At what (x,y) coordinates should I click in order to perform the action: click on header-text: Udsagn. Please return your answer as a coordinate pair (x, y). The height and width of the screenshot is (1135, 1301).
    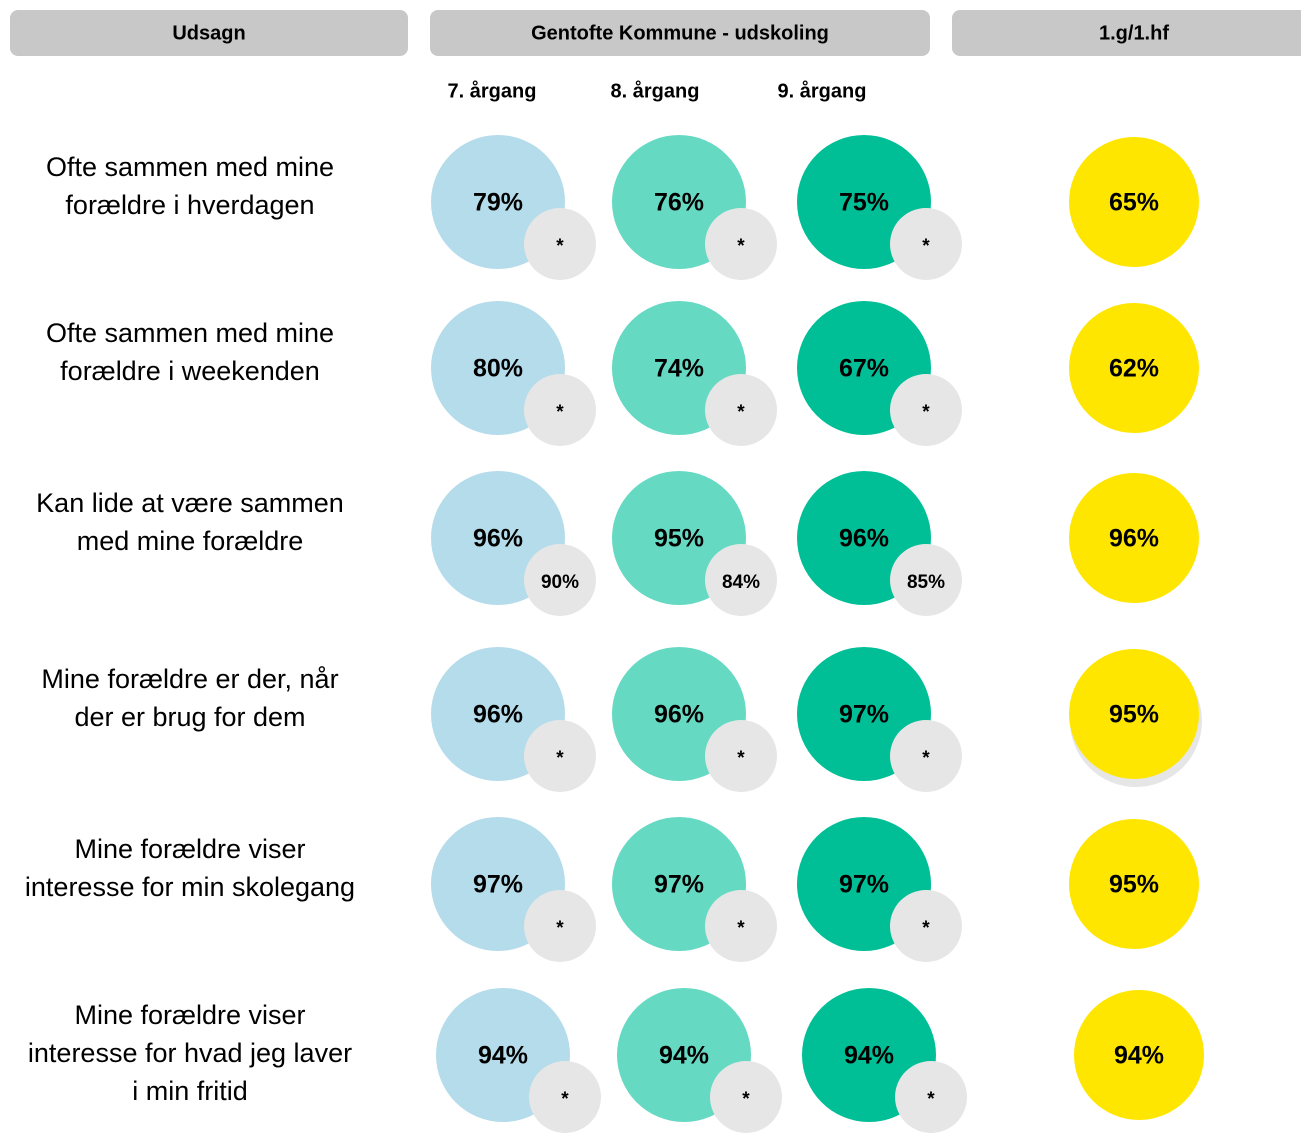
    Looking at the image, I should click on (208, 33).